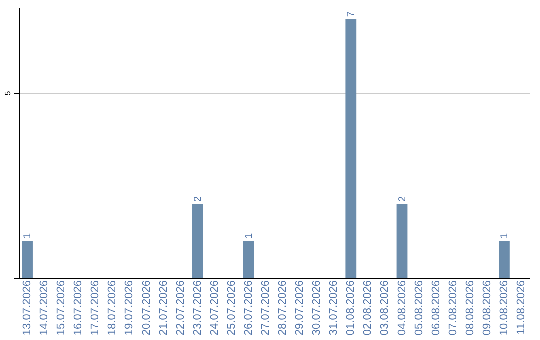  I want to click on x-tick-label: 07.08.2026, so click(453, 308).